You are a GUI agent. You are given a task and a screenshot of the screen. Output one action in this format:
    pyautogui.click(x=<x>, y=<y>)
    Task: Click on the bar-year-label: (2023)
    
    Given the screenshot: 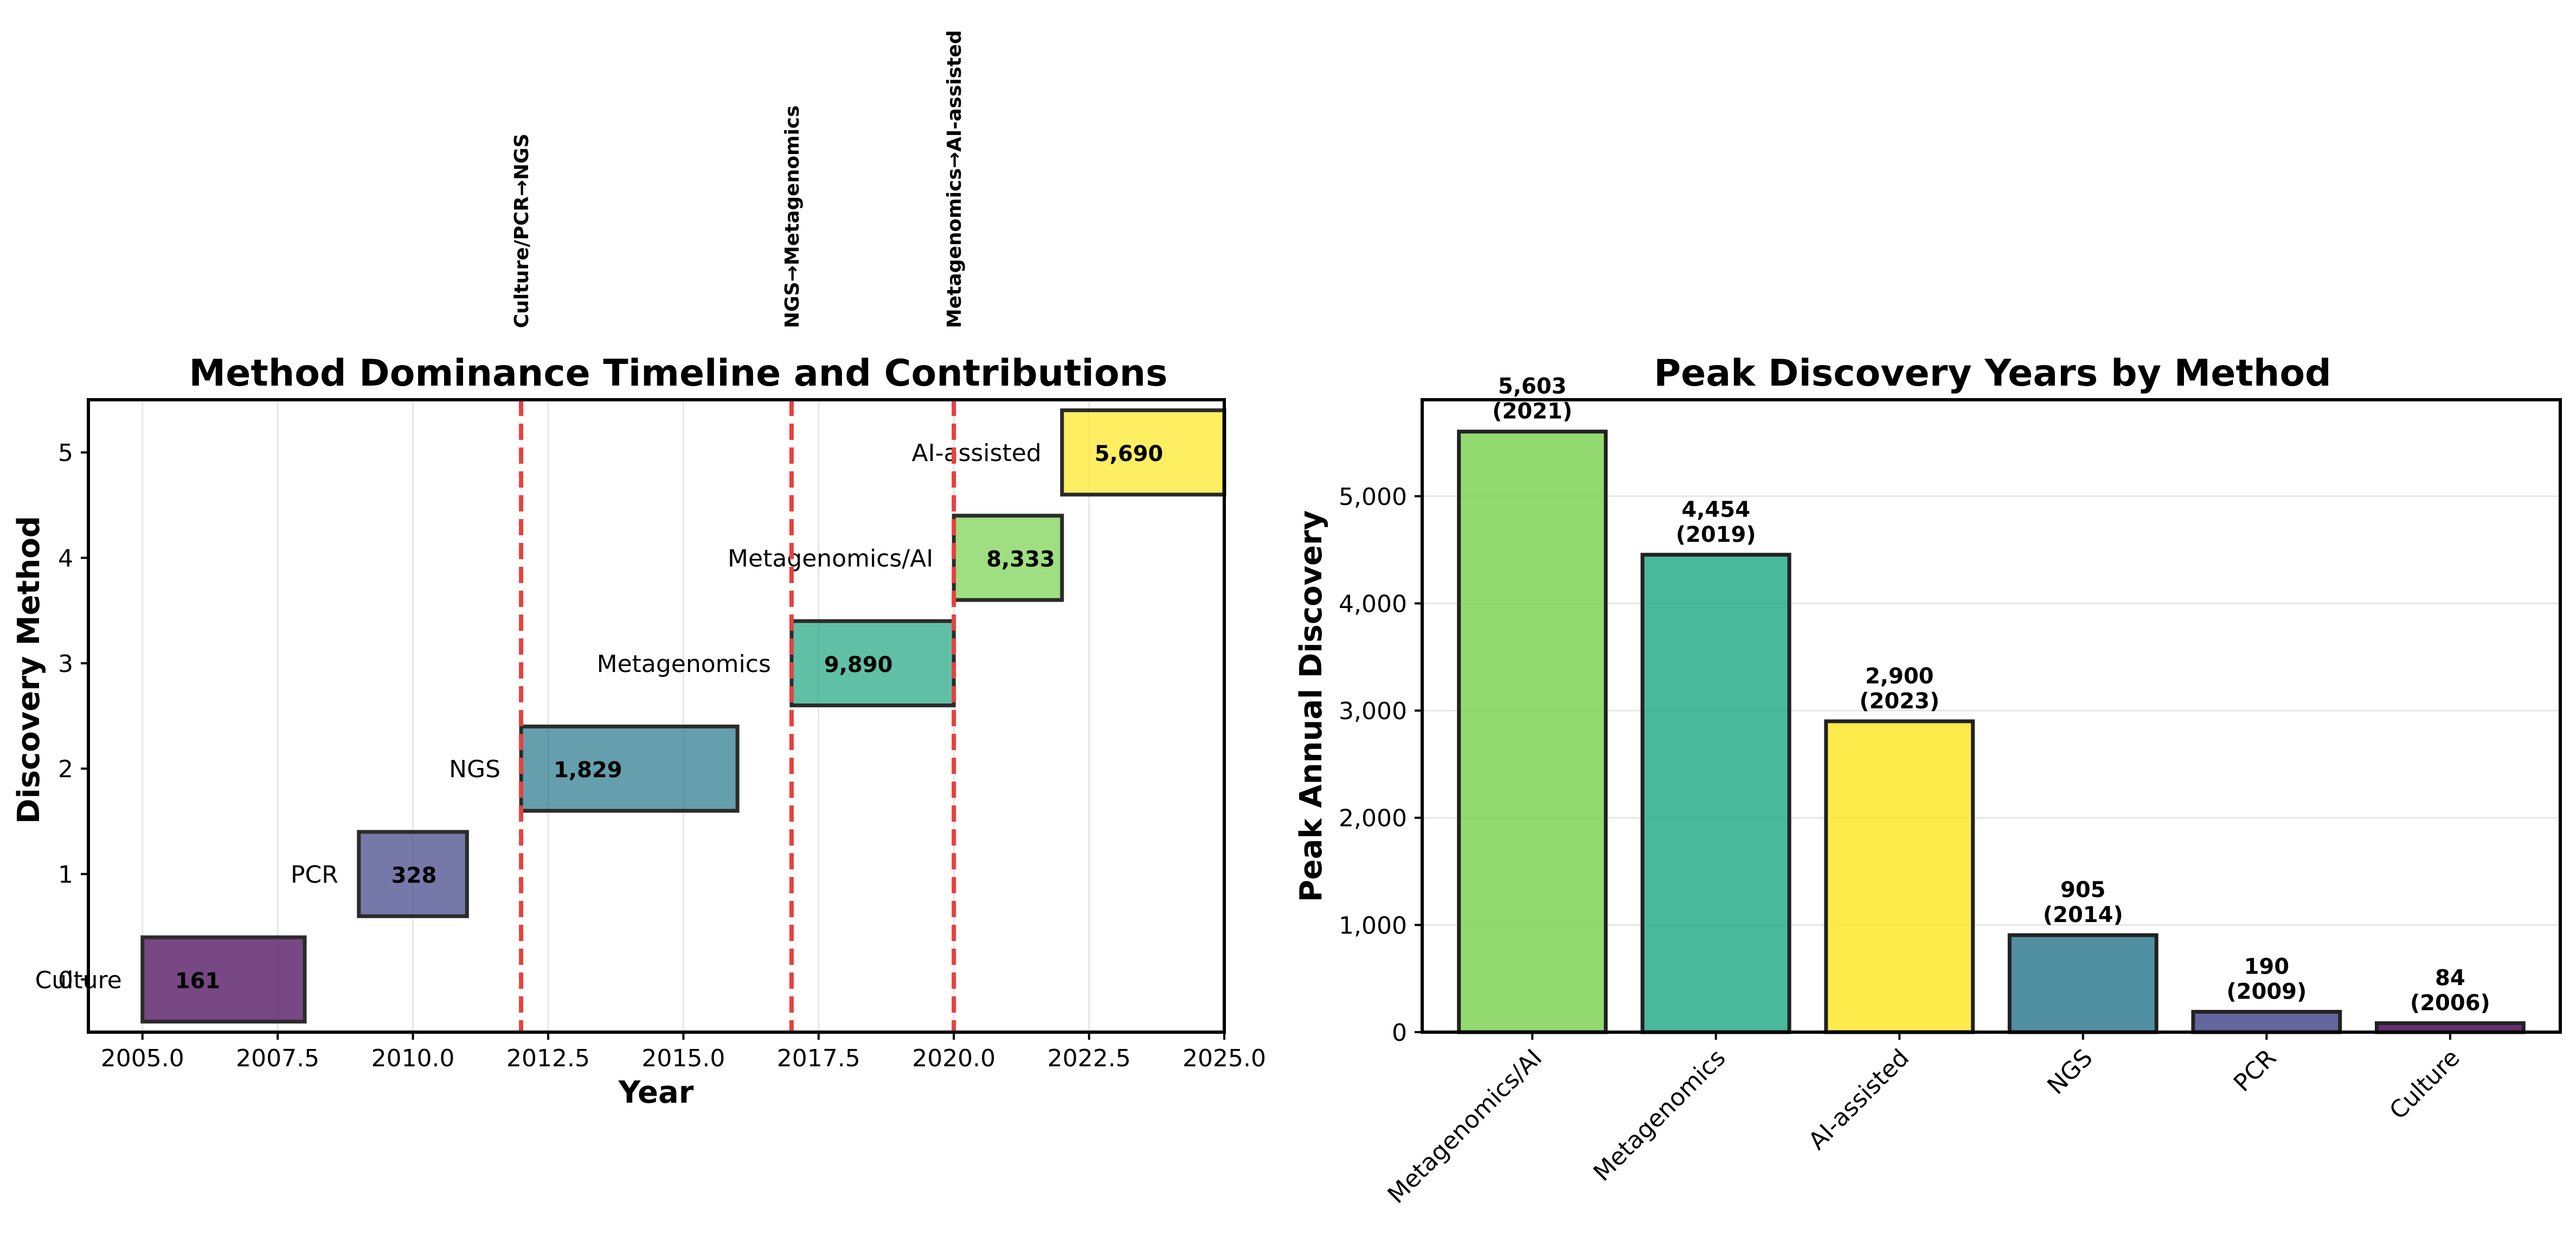 What is the action you would take?
    pyautogui.click(x=1899, y=701)
    